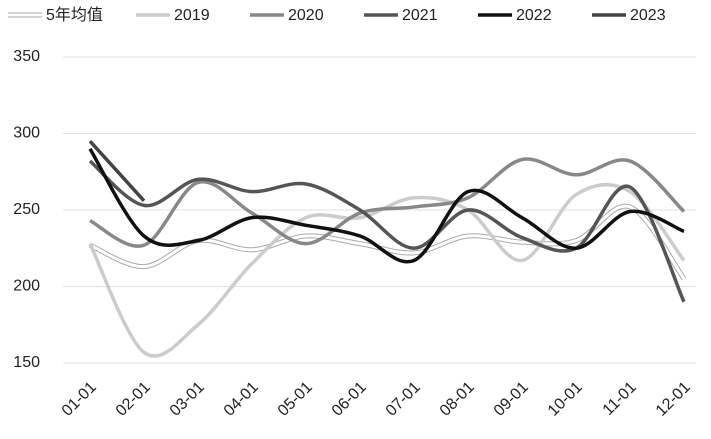 This screenshot has width=711, height=439. What do you see at coordinates (26, 133) in the screenshot?
I see `y-tick-label: 300` at bounding box center [26, 133].